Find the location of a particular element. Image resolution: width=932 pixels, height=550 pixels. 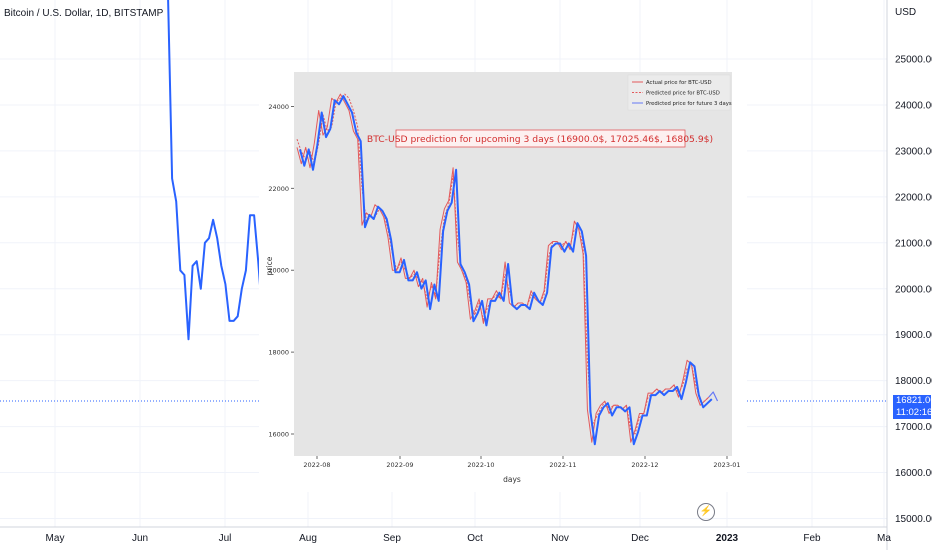

time-axis-label: Jul is located at coordinates (225, 538).